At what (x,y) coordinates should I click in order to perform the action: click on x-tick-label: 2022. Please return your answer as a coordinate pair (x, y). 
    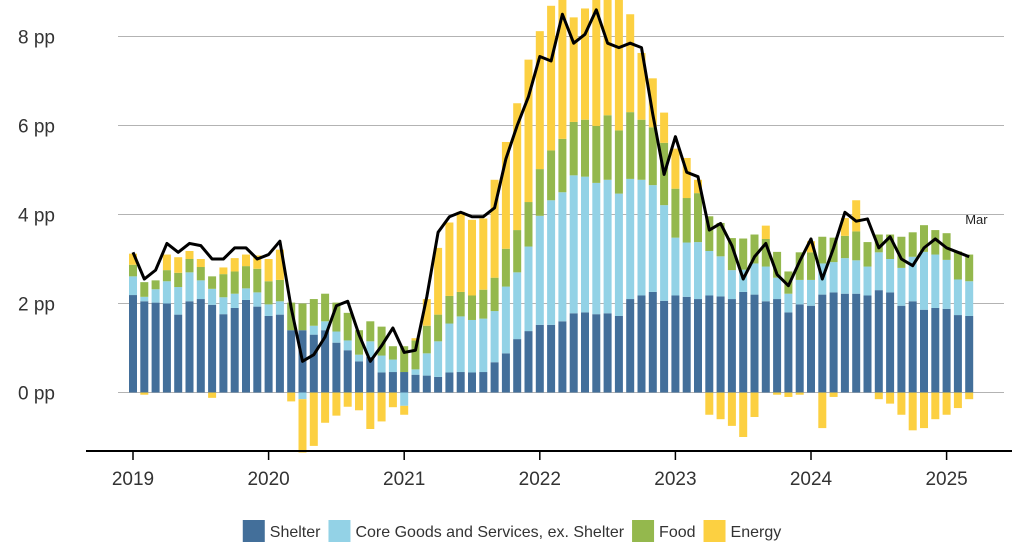
    Looking at the image, I should click on (540, 479).